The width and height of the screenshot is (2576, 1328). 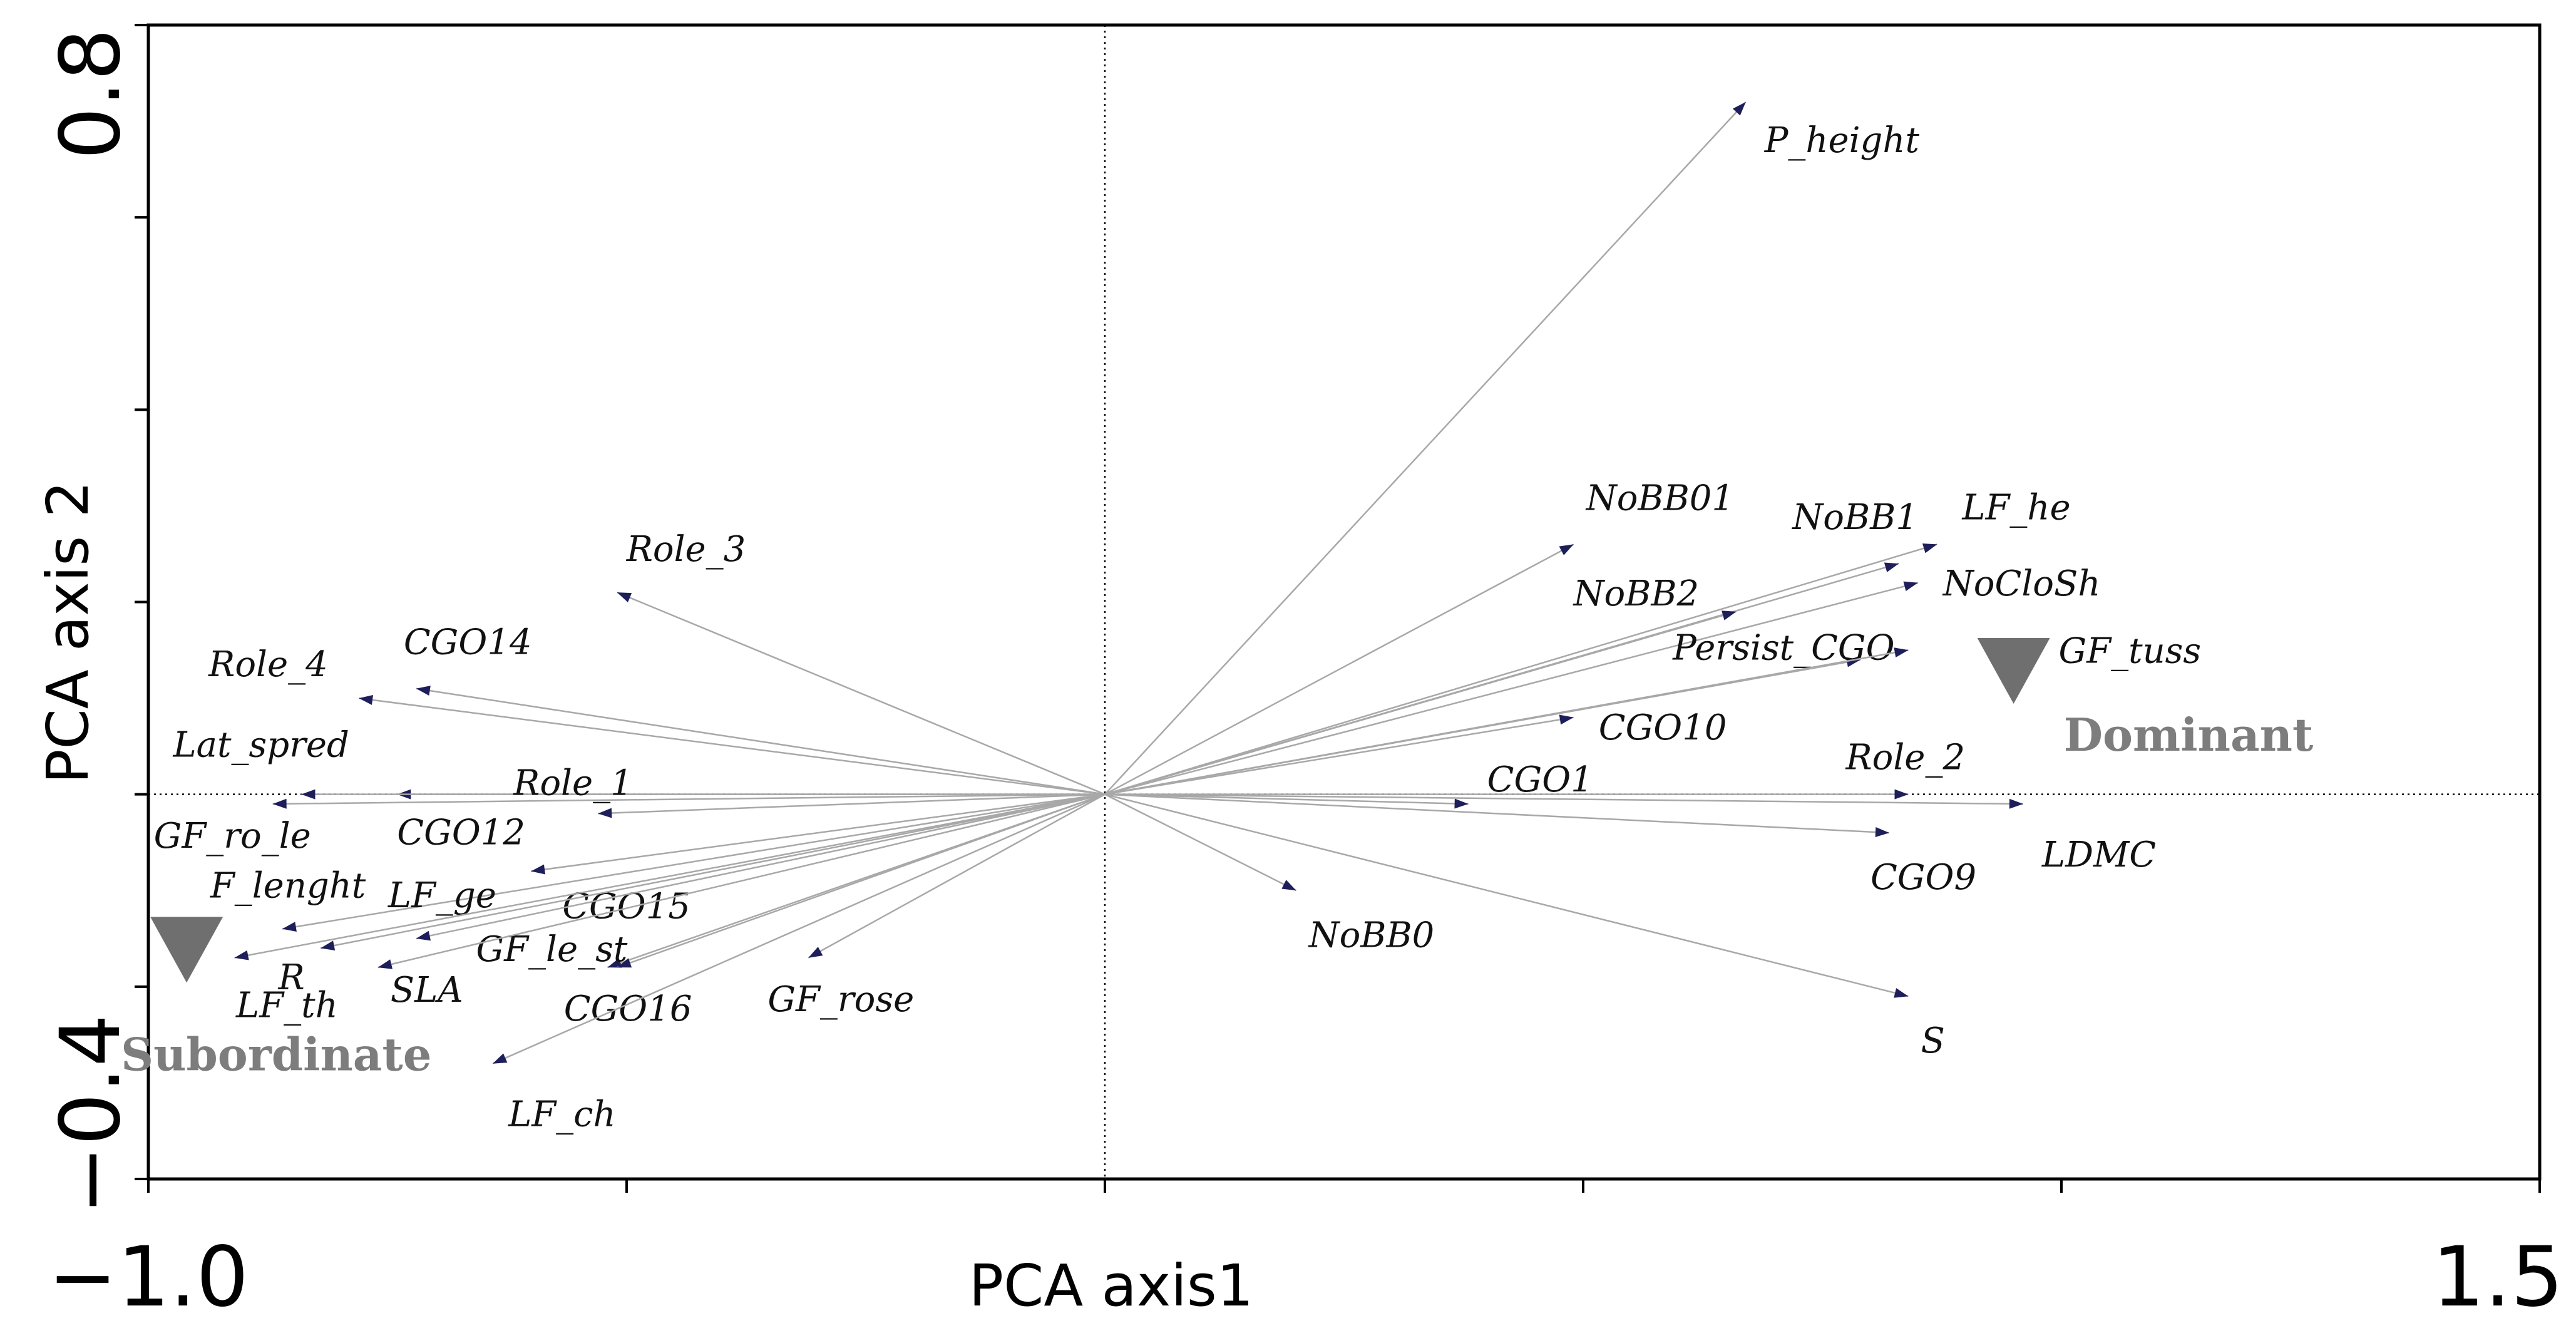 What do you see at coordinates (2130, 651) in the screenshot?
I see `vector-label-gf-tuss: GF_tuss` at bounding box center [2130, 651].